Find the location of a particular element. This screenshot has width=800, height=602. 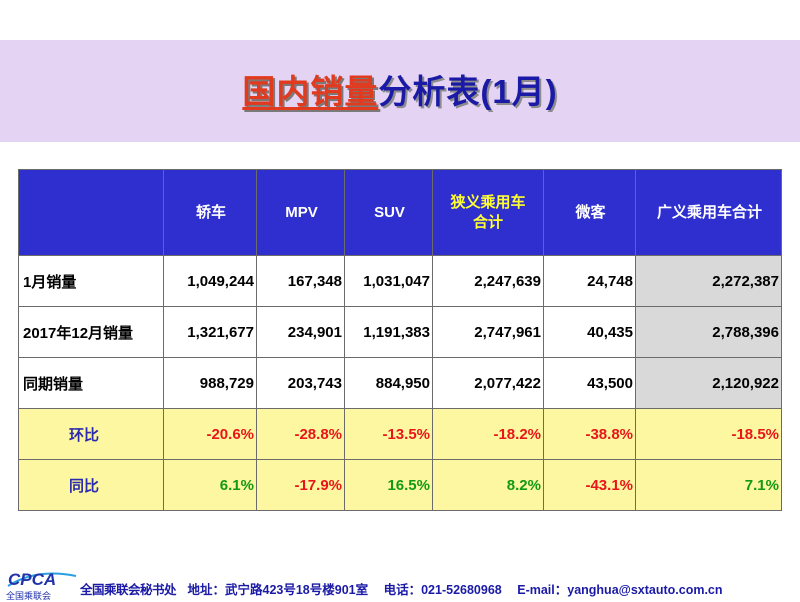

table-cell: 2,747,961 is located at coordinates (488, 332).